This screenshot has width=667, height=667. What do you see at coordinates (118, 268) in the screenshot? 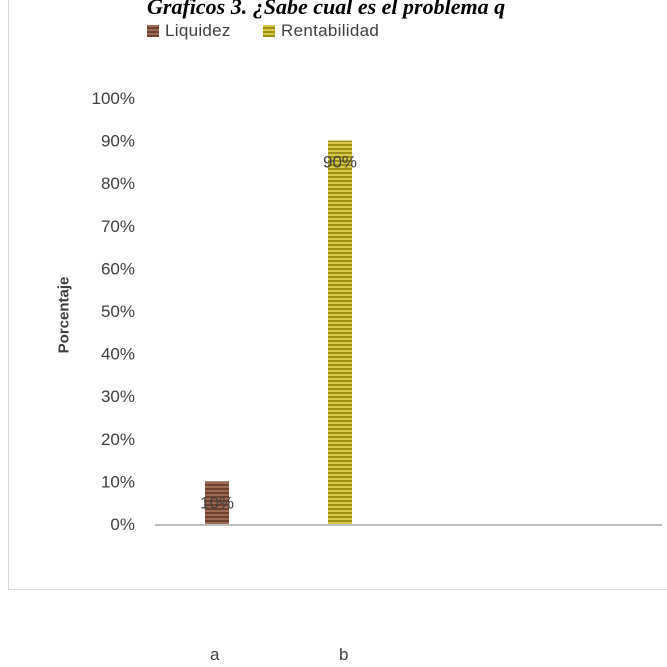
I see `y-tick-label: 60%` at bounding box center [118, 268].